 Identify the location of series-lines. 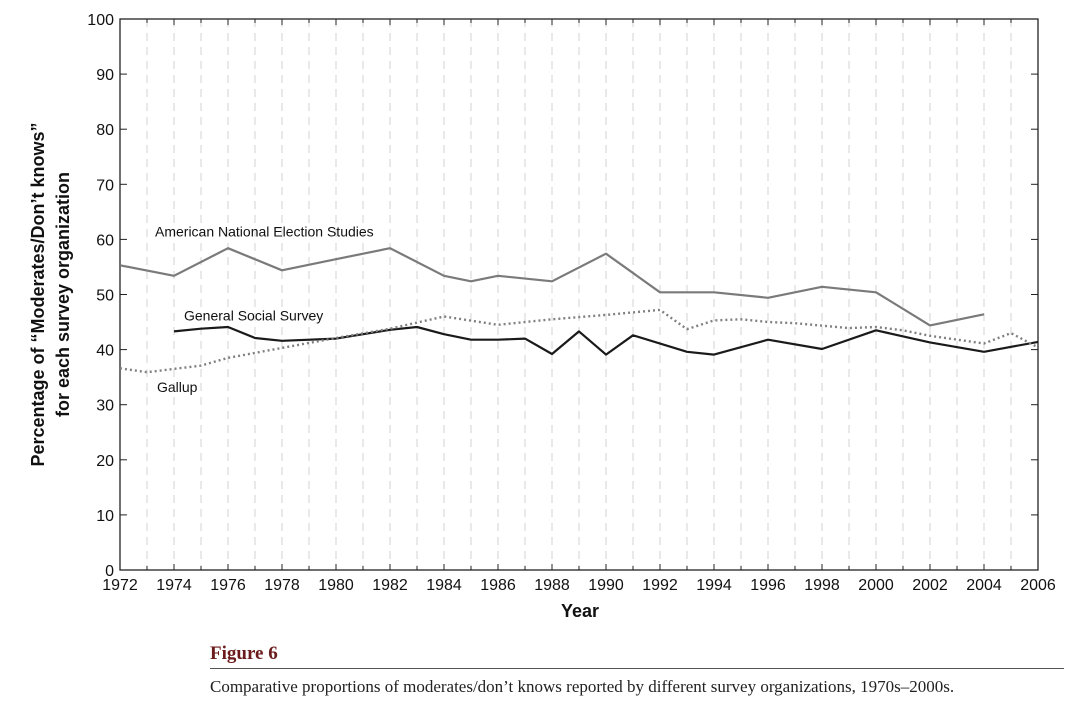
(579, 310).